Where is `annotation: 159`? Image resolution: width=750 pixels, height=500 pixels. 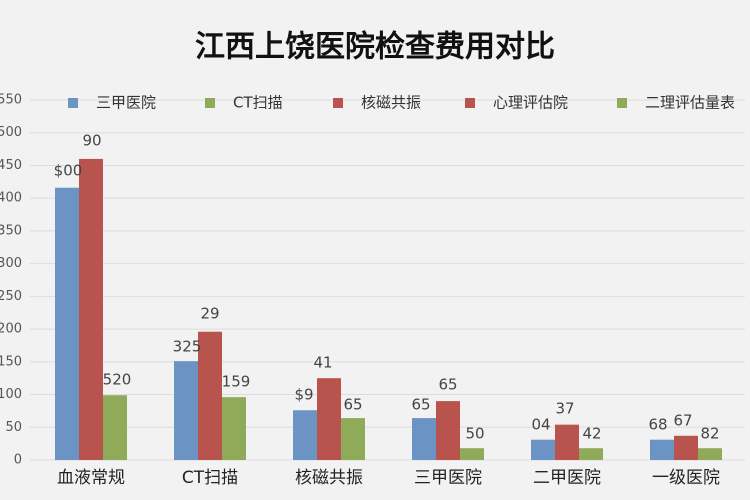
annotation: 159 is located at coordinates (236, 382).